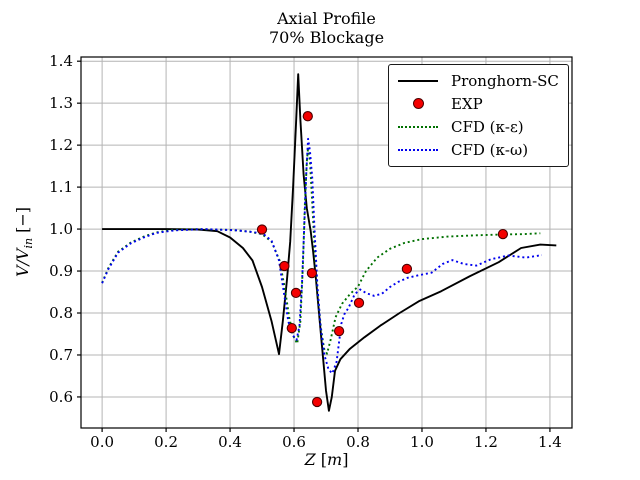  Describe the element at coordinates (22, 222) in the screenshot. I see `ylabel-unit: [−]` at that location.